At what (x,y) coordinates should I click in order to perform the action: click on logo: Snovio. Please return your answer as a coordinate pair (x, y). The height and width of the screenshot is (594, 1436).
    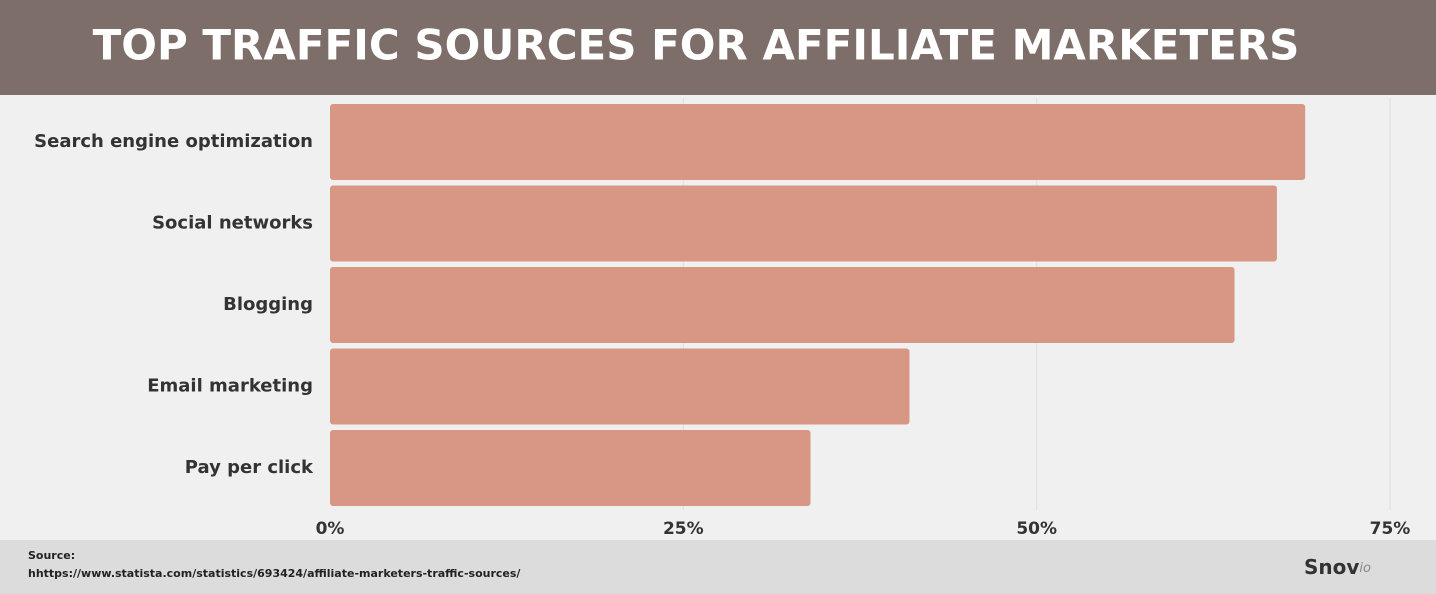
    Looking at the image, I should click on (1337, 567).